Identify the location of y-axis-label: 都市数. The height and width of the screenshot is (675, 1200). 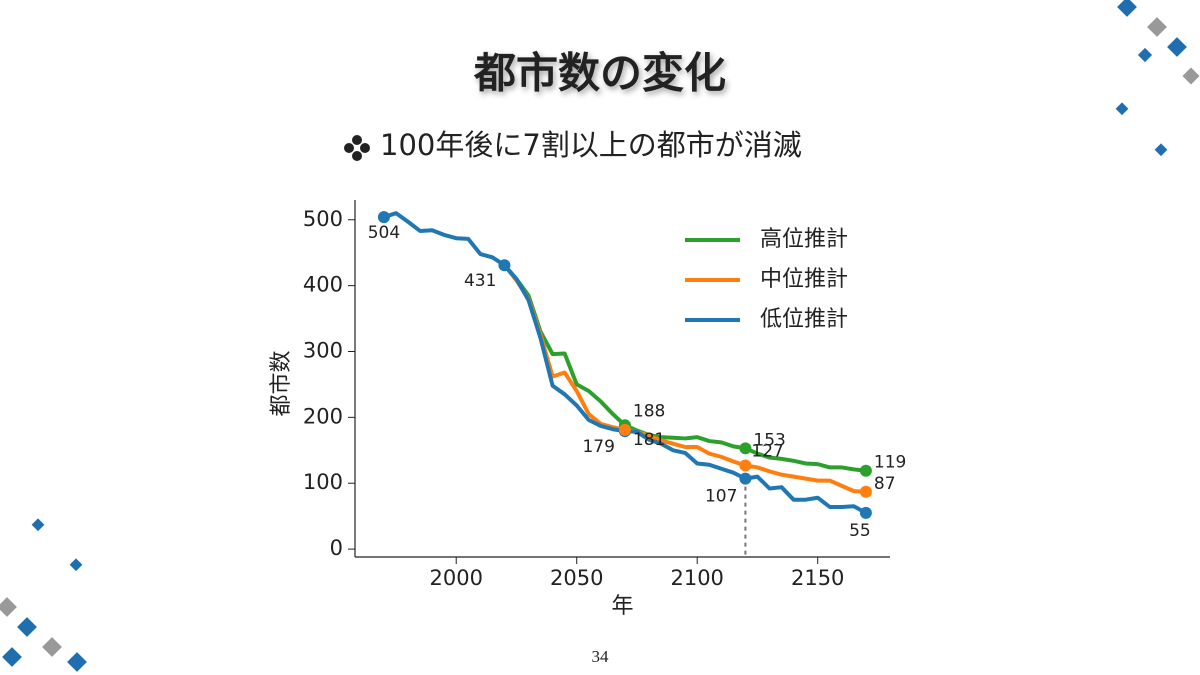
(281, 383).